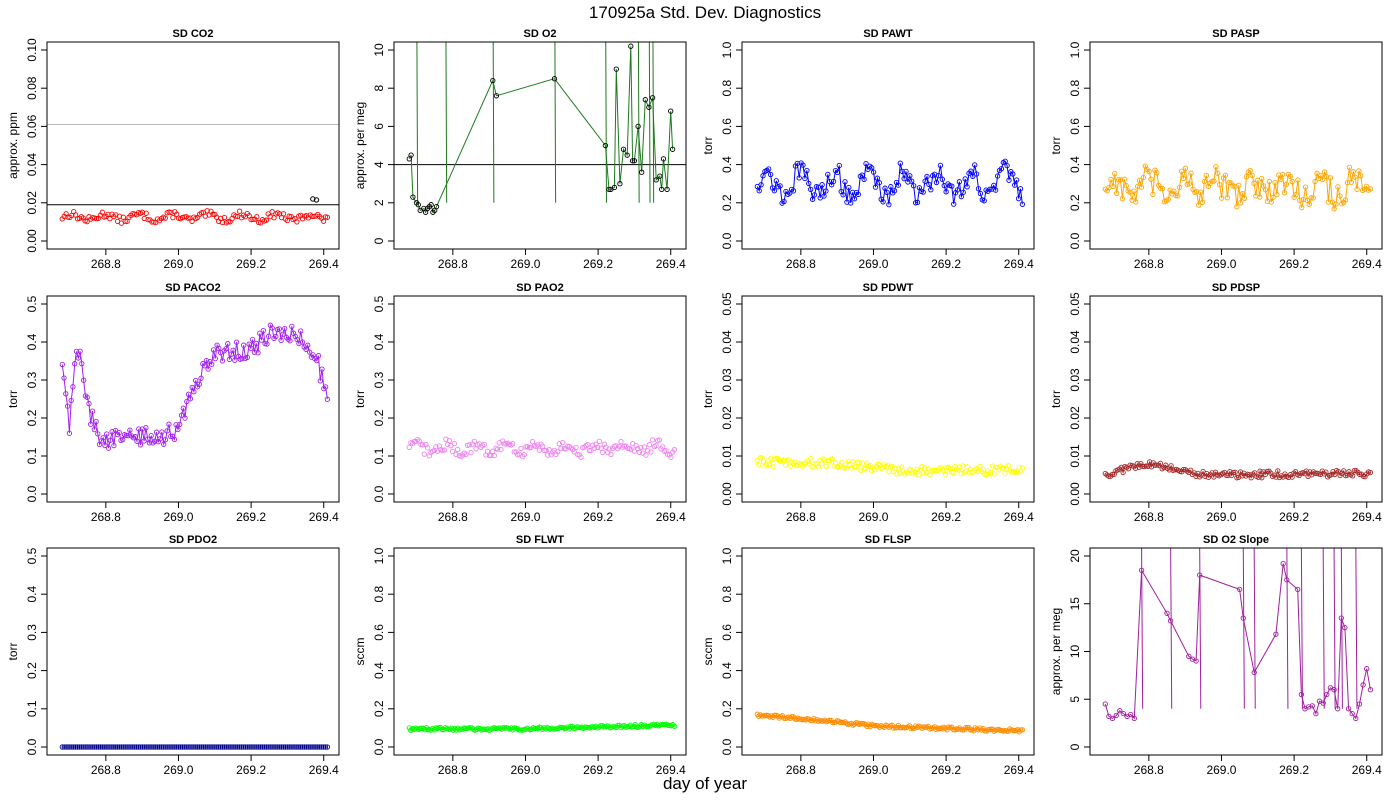 The height and width of the screenshot is (800, 1400). What do you see at coordinates (539, 288) in the screenshot?
I see `panel-title: SD PAO2` at bounding box center [539, 288].